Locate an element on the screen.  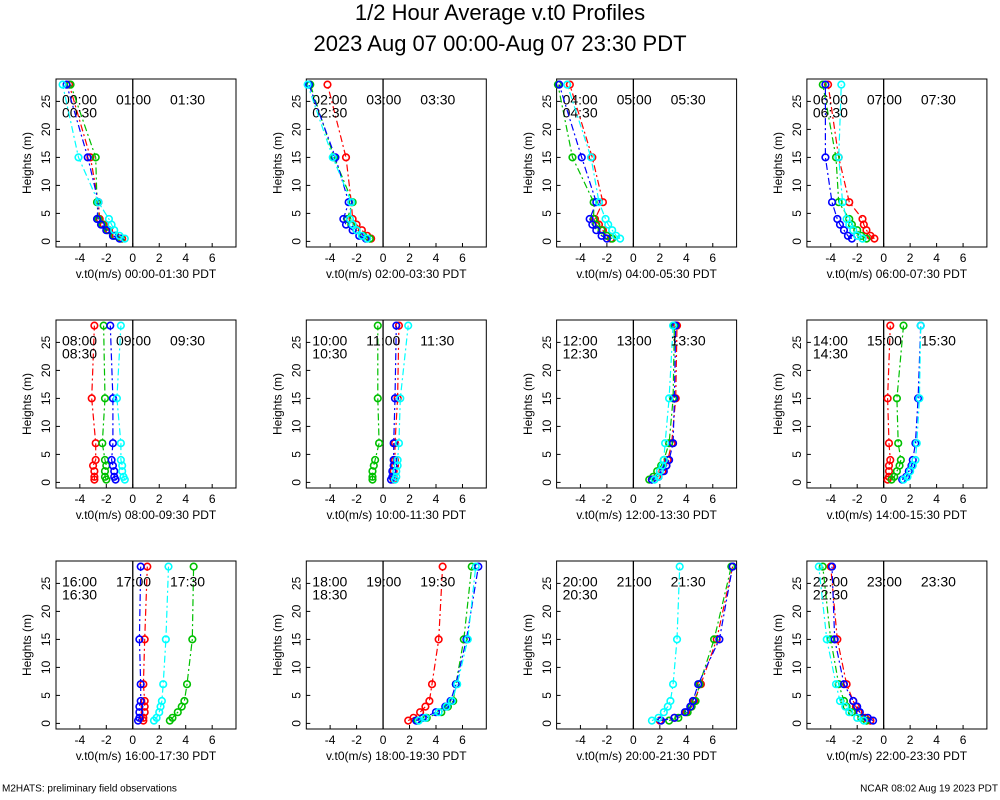
y-tick-label: 20 is located at coordinates (296, 370).